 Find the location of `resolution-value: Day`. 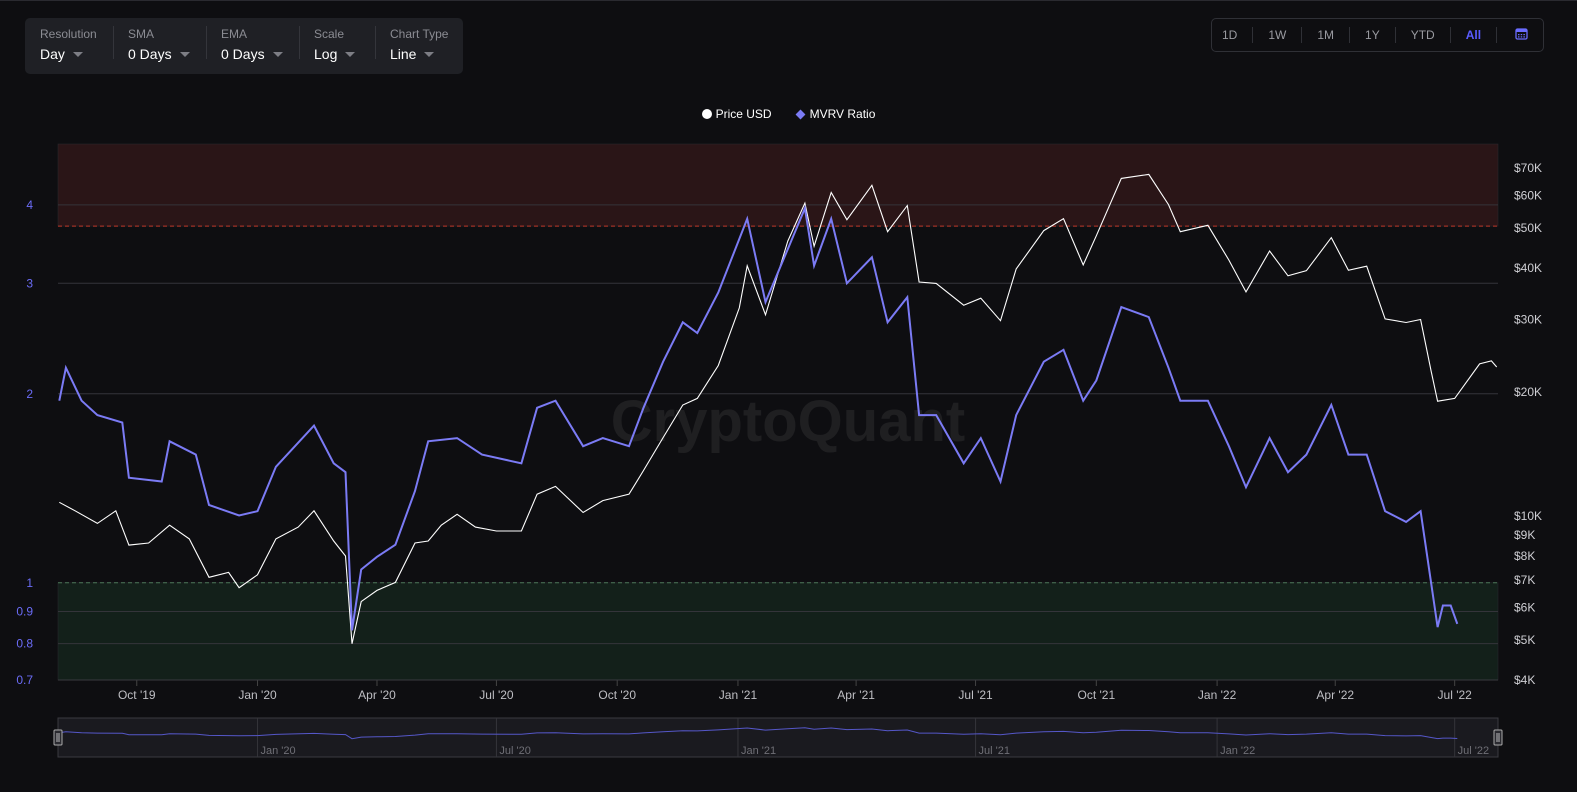

resolution-value: Day is located at coordinates (52, 54).